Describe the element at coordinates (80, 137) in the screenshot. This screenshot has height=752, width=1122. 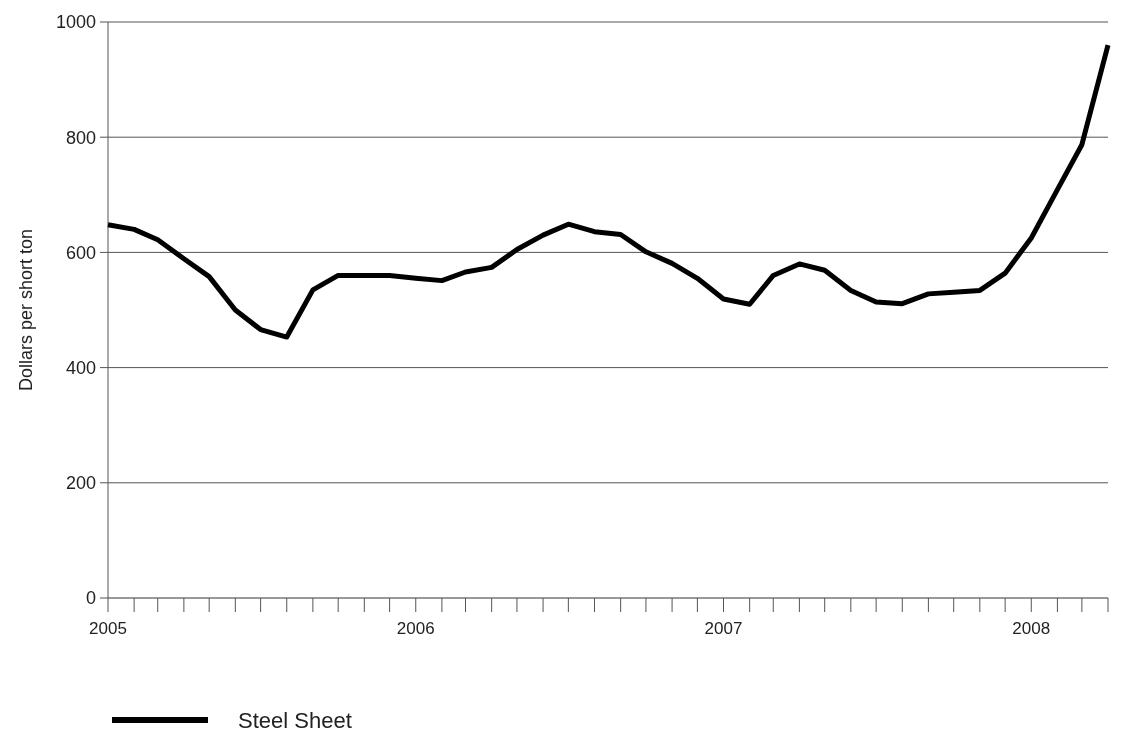
I see `y-tick-label: 800` at that location.